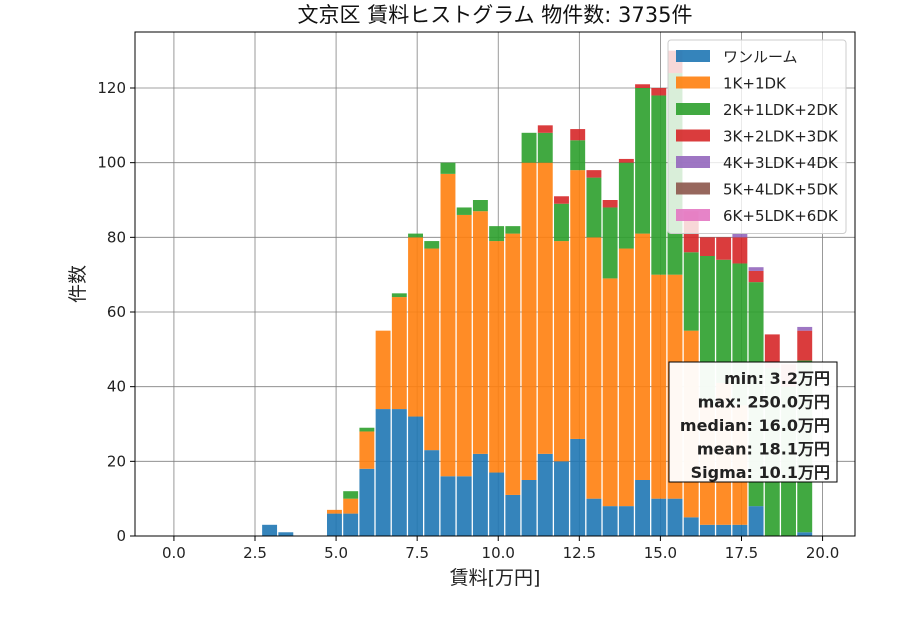 This screenshot has width=900, height=630. What do you see at coordinates (116, 461) in the screenshot?
I see `y-tick-label: 20` at bounding box center [116, 461].